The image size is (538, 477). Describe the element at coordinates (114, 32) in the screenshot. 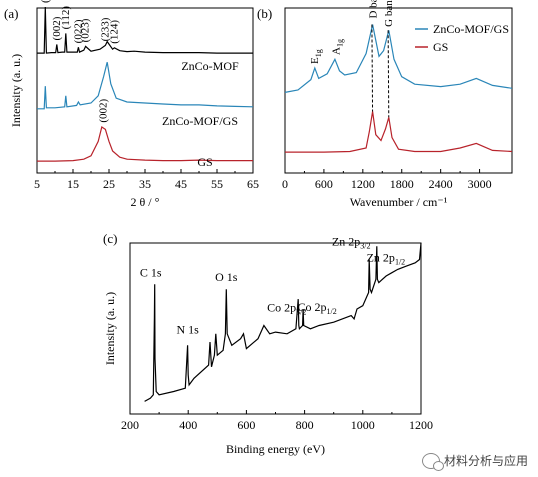

I see `a-peak-label-6: (124)` at that location.